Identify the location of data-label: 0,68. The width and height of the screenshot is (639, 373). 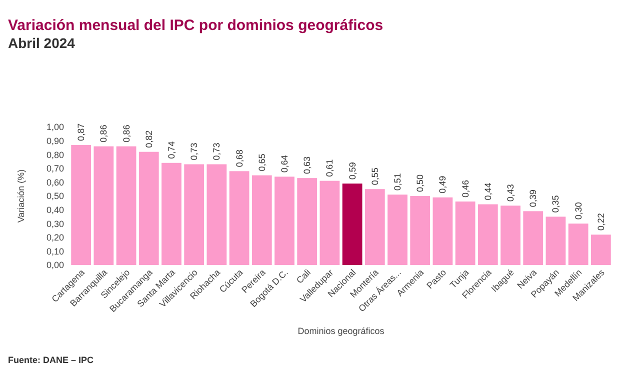
(239, 159).